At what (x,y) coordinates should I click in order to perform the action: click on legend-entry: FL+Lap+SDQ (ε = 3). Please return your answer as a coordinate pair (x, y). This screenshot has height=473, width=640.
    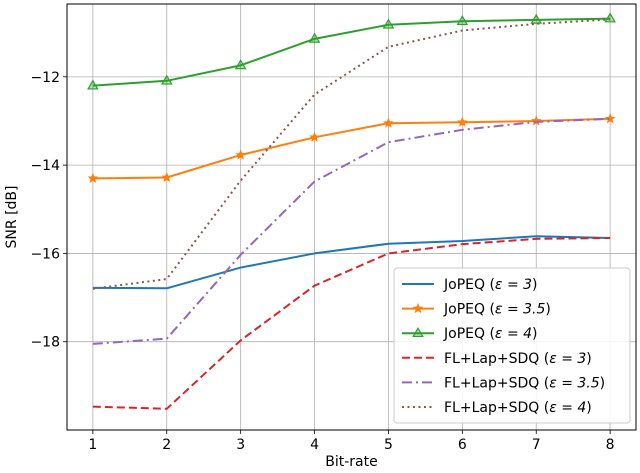
    Looking at the image, I should click on (497, 359).